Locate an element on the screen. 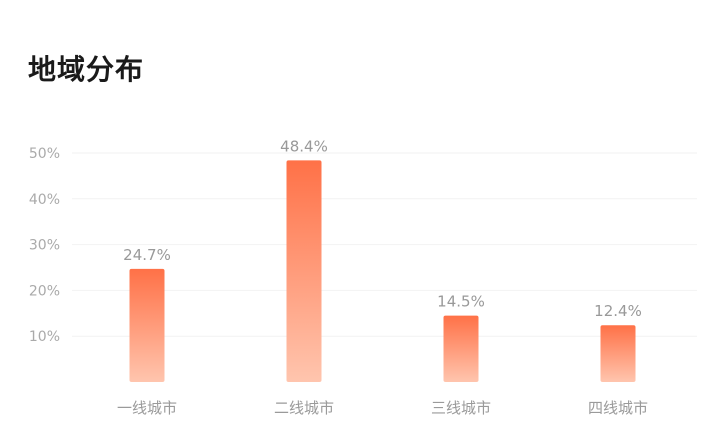 Image resolution: width=720 pixels, height=425 pixels. chart-title: 地域分布 is located at coordinates (86, 69).